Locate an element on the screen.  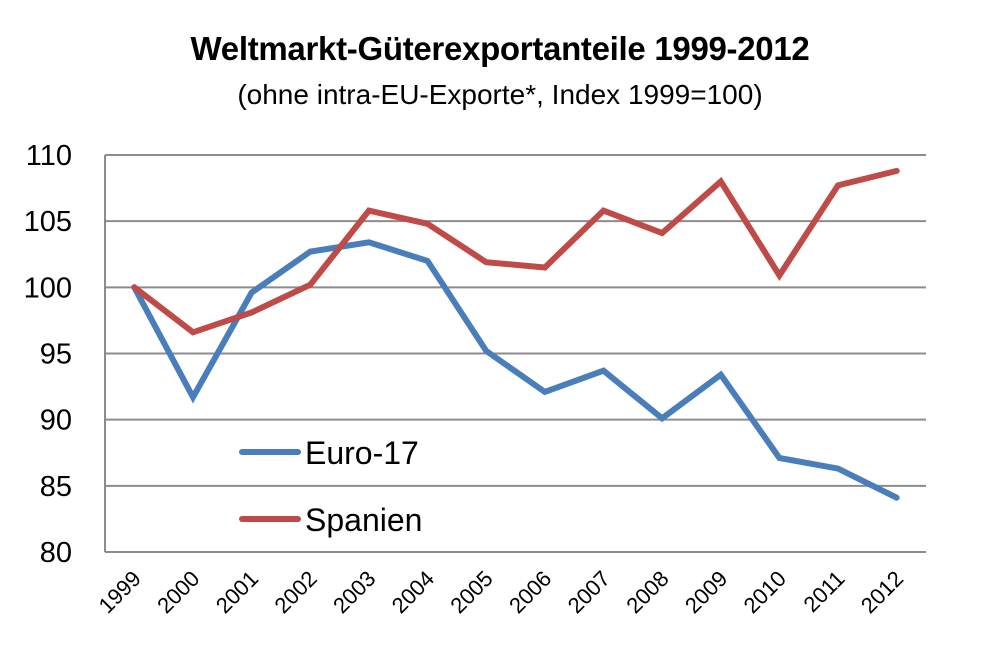
chart-title: Weltmarkt-Güterexportanteile 1999-2012 is located at coordinates (500, 48).